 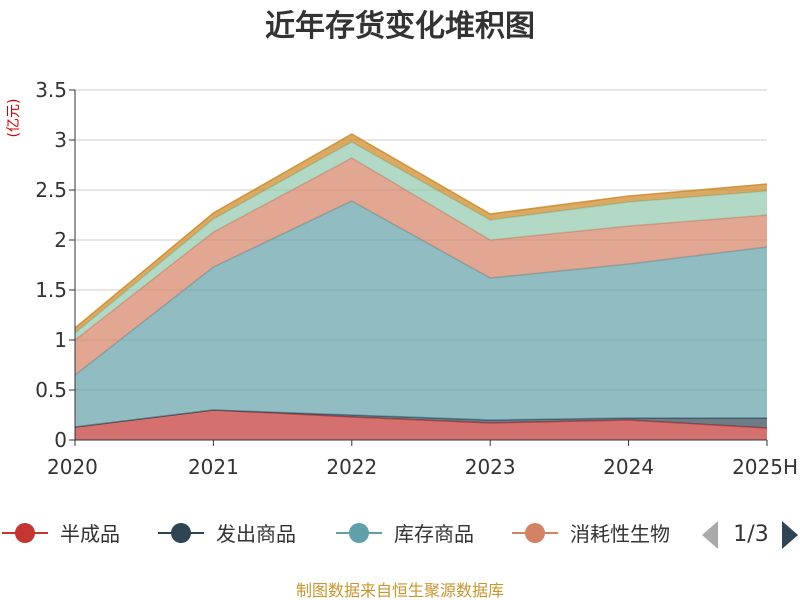 I want to click on legend-label: 消耗性生物, so click(x=620, y=534).